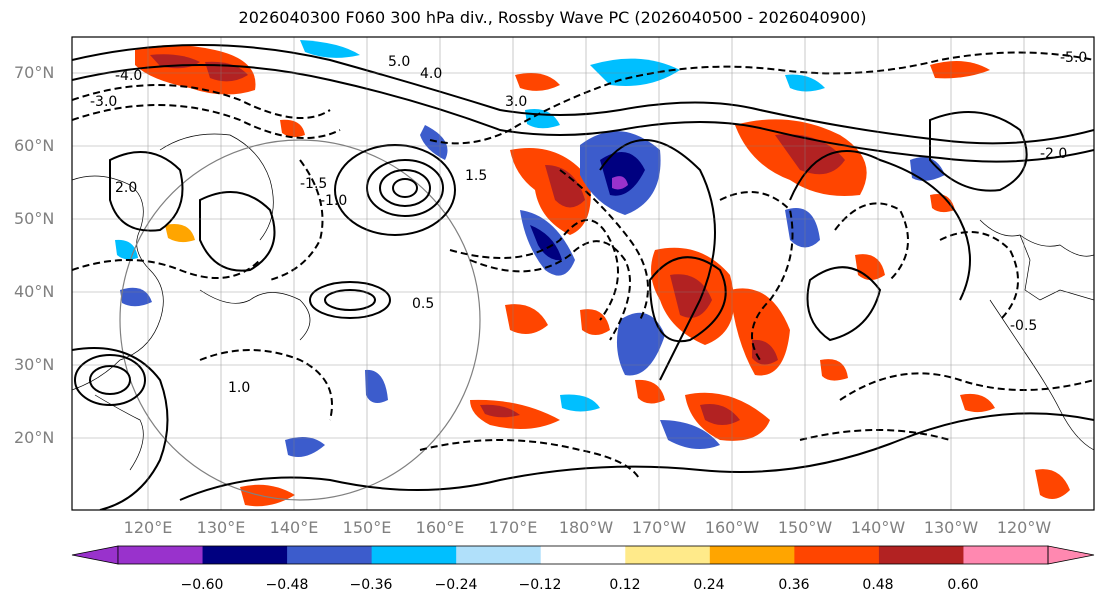 The height and width of the screenshot is (604, 1105). I want to click on lon-label: 150°W, so click(805, 527).